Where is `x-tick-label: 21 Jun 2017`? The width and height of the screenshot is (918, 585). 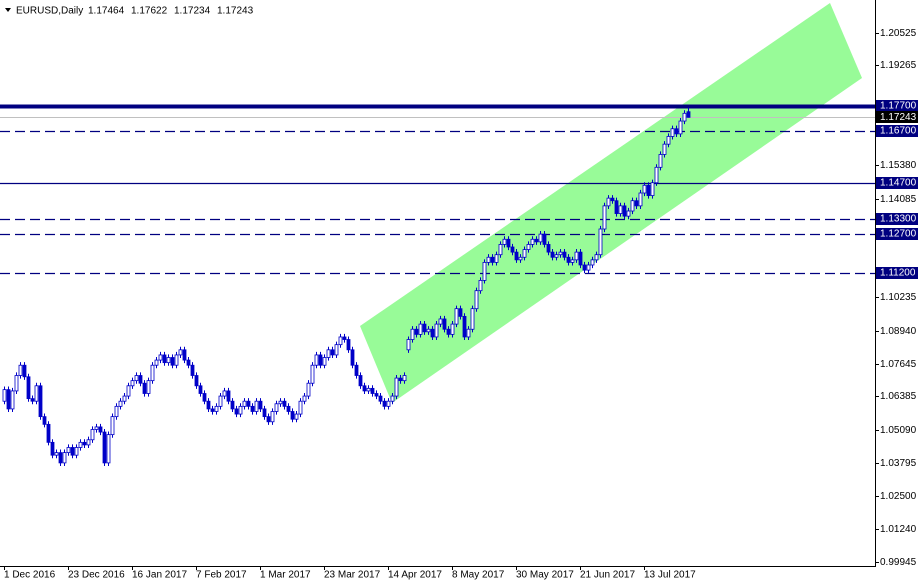 x-tick-label: 21 Jun 2017 is located at coordinates (607, 575).